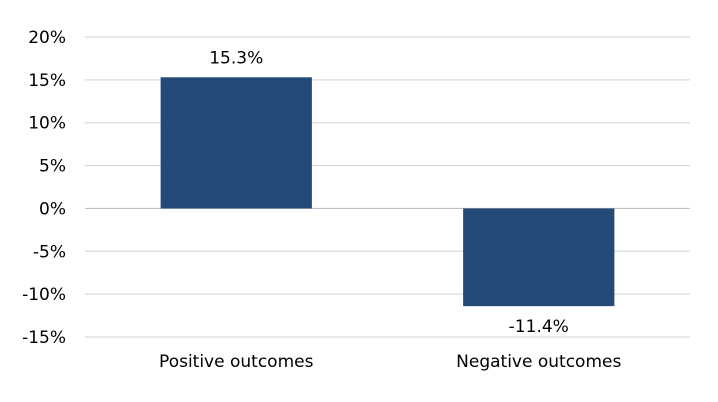 This screenshot has width=718, height=402. I want to click on y-tick-label: 20%, so click(47, 38).